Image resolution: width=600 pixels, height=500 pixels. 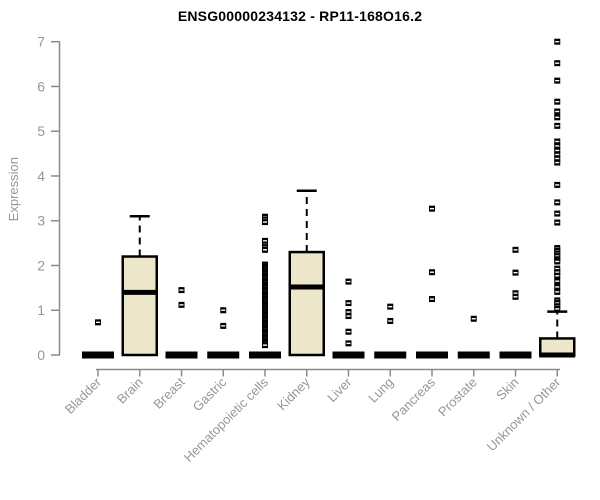 I want to click on x-tick-label: Unknown / Other, so click(x=524, y=414).